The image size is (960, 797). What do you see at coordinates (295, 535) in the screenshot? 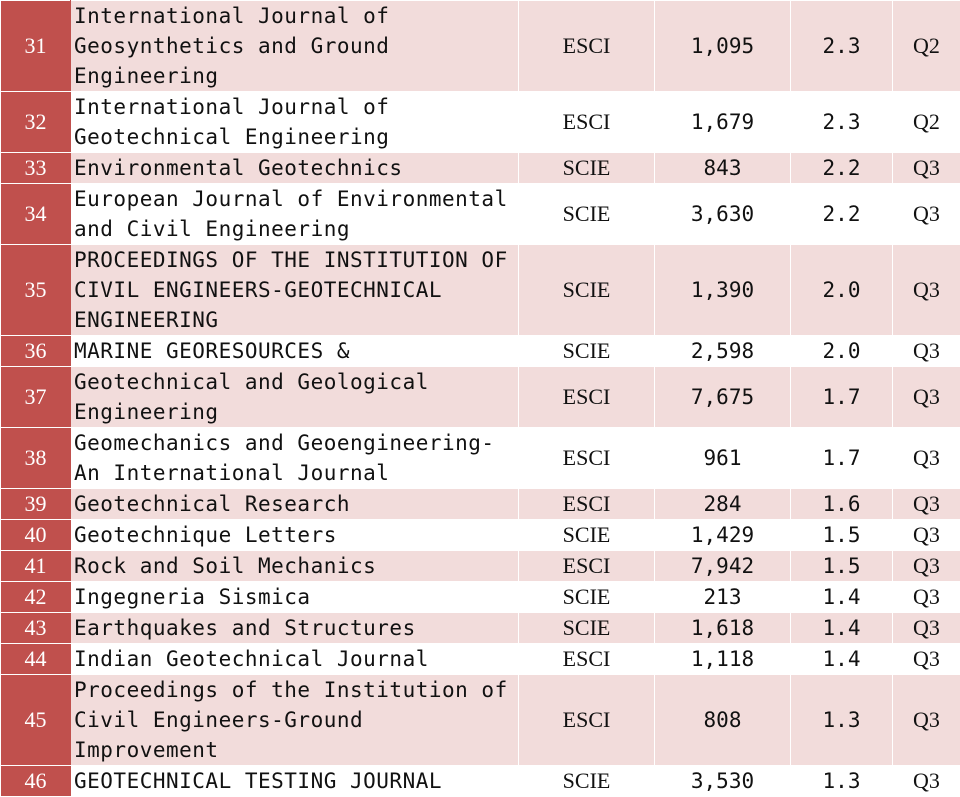
I see `journal-name-cell: Geotechnique Letters` at bounding box center [295, 535].